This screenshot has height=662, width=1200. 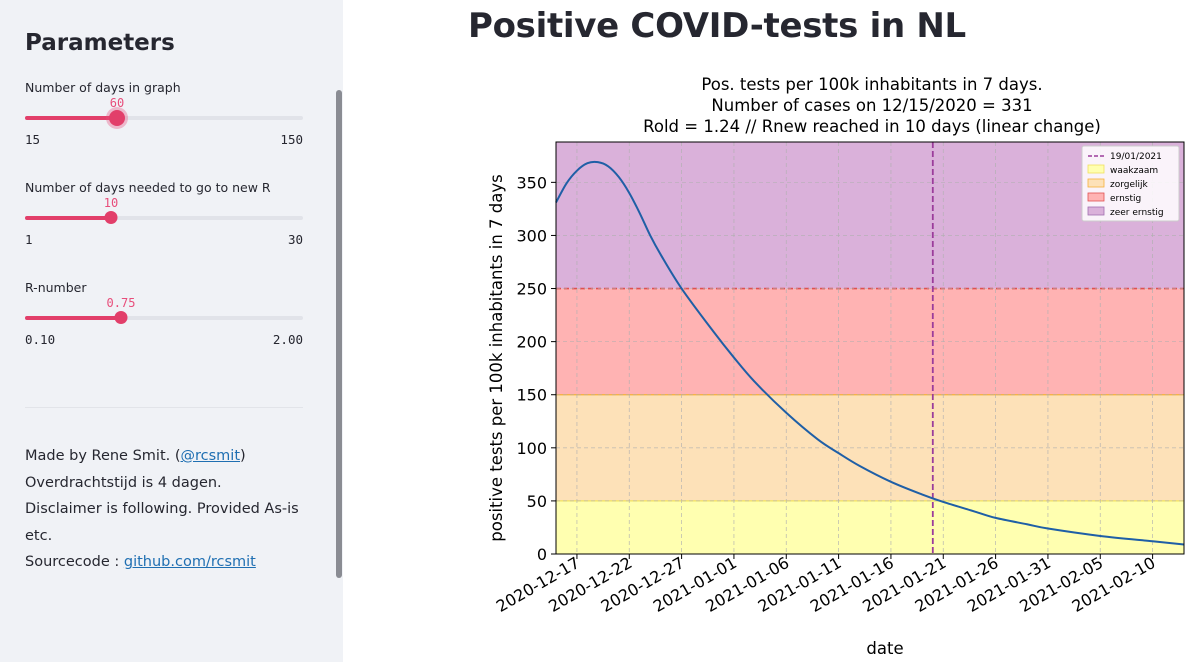 What do you see at coordinates (870, 341) in the screenshot?
I see `band-ernstig` at bounding box center [870, 341].